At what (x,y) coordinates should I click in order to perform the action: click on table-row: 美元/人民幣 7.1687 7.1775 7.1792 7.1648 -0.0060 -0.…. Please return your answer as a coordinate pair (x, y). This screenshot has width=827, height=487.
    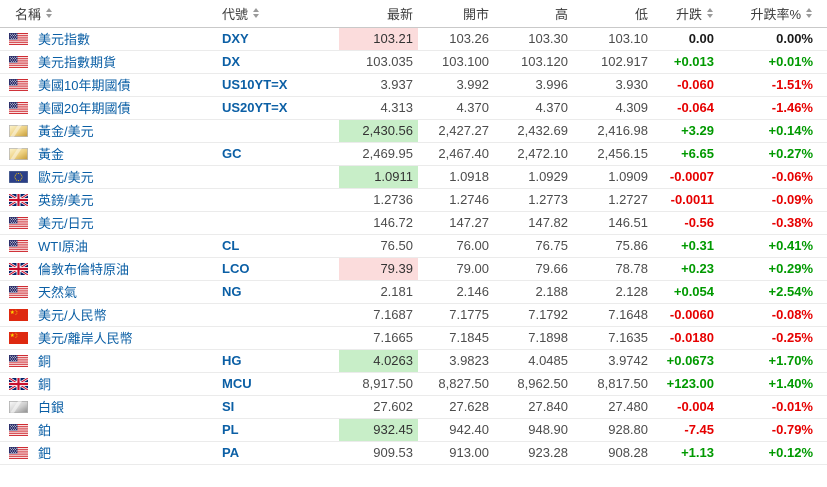
    Looking at the image, I should click on (413, 315).